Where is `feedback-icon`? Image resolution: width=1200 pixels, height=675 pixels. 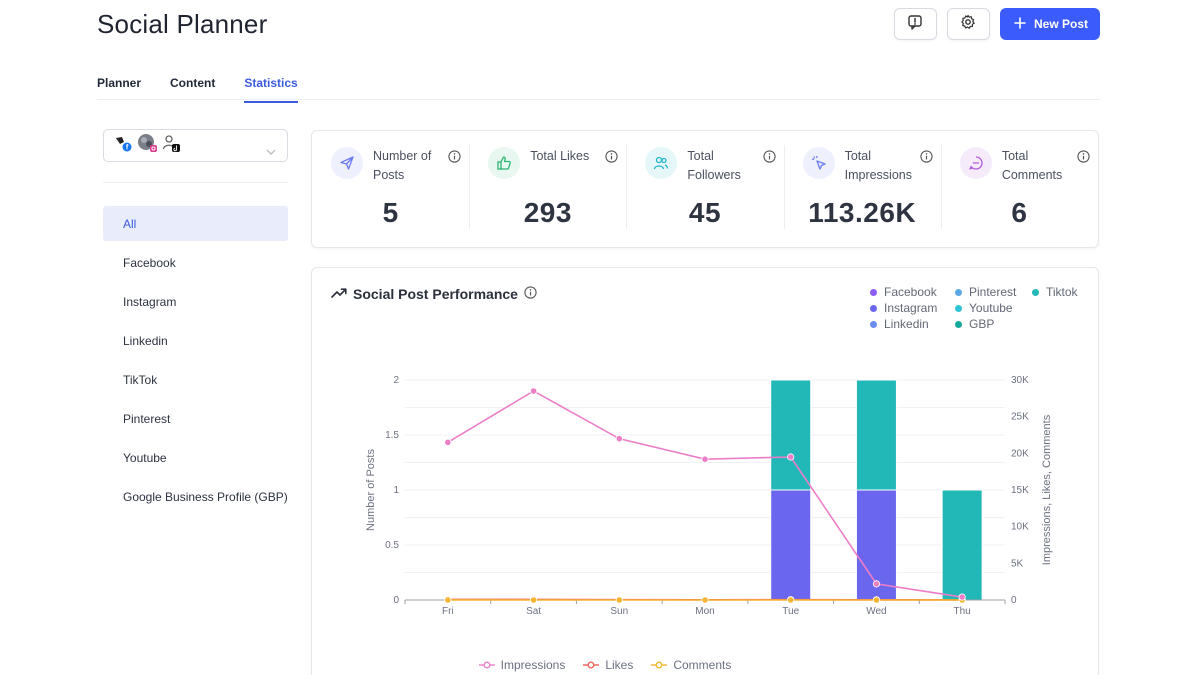 feedback-icon is located at coordinates (915, 24).